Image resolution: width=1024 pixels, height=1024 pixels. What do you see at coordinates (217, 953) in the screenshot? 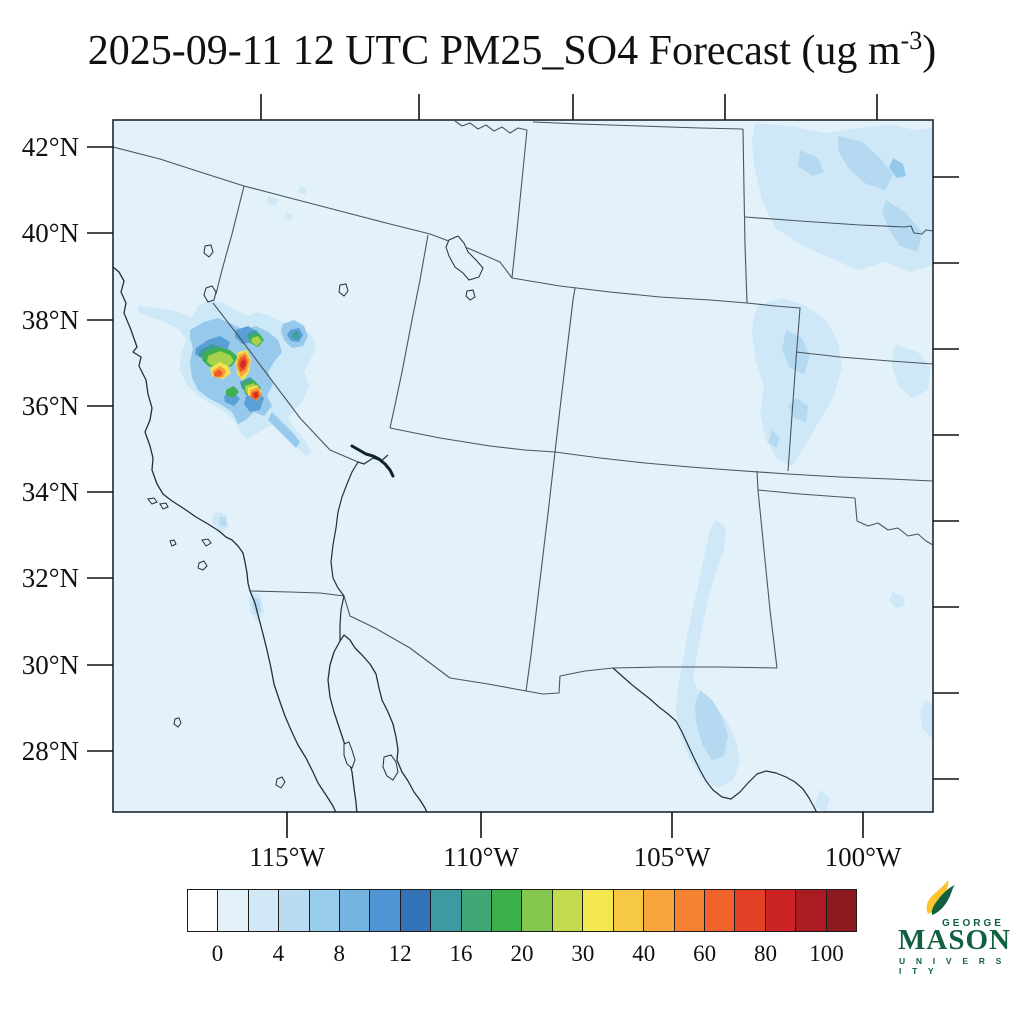
I see `colorbar-tick-label: 0` at bounding box center [217, 953].